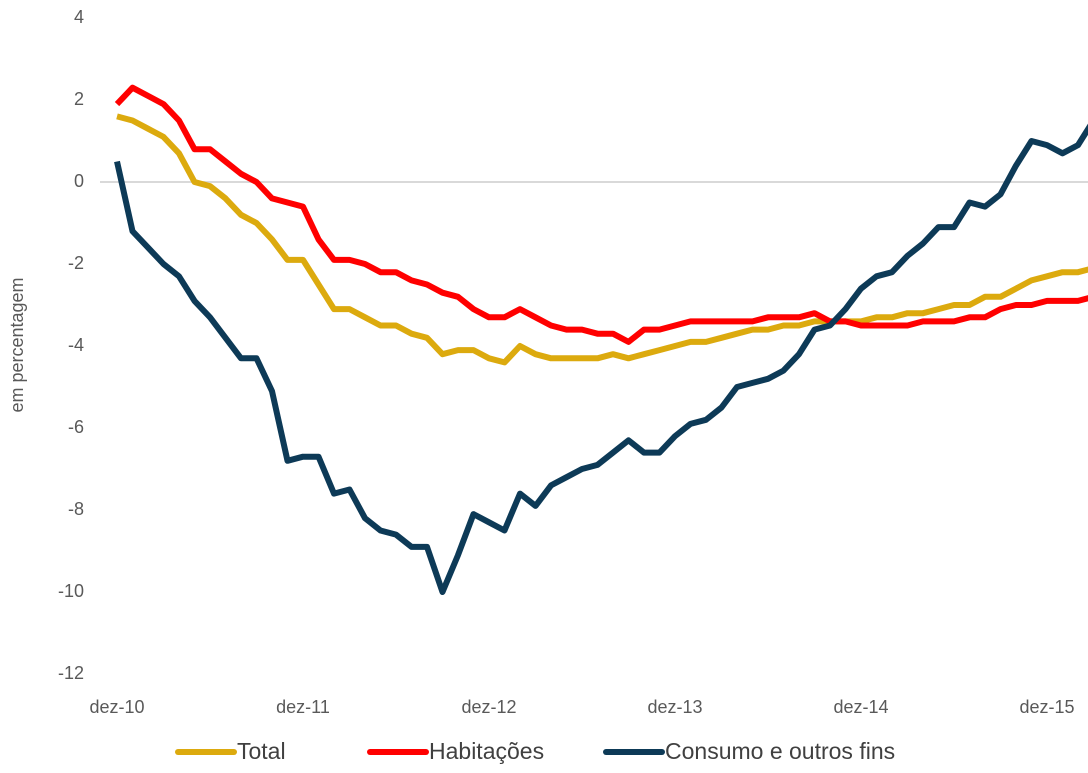  I want to click on y-tick-label: -2, so click(76, 263).